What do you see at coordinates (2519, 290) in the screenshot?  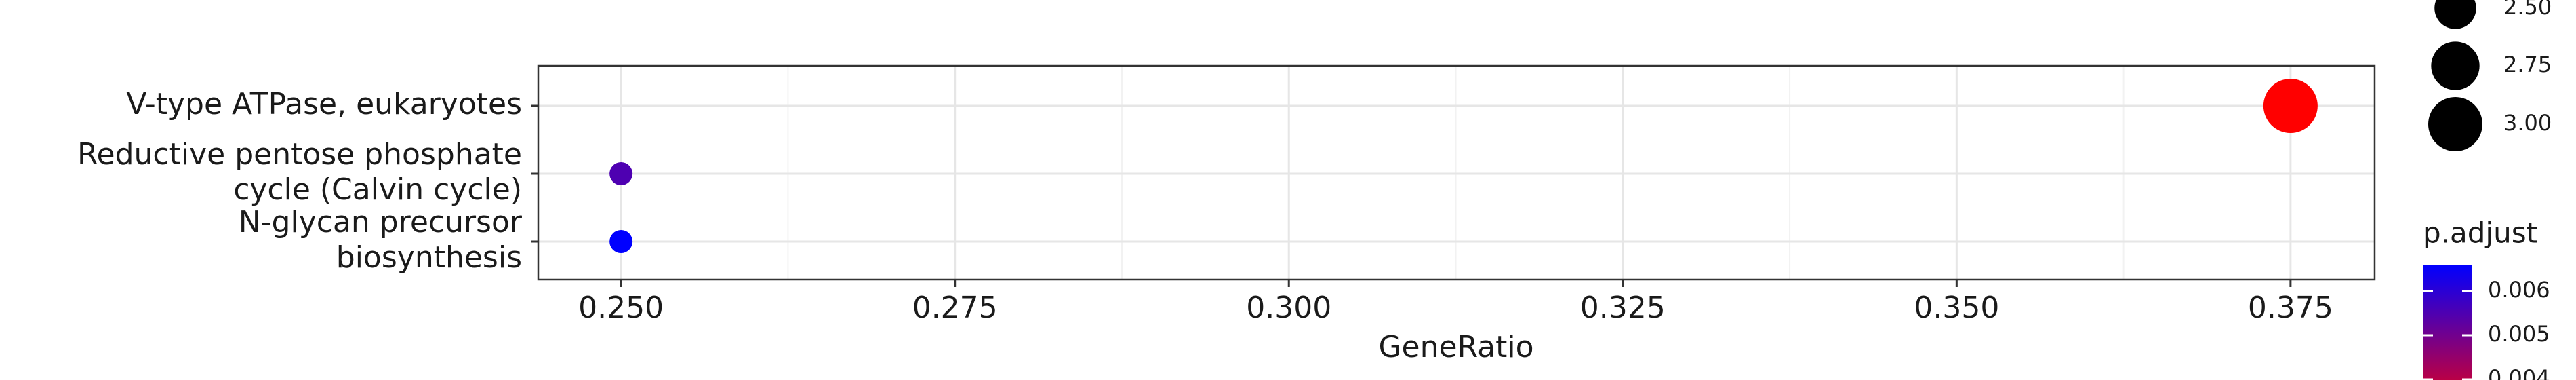 I see `color-legend-label: 0.006` at bounding box center [2519, 290].